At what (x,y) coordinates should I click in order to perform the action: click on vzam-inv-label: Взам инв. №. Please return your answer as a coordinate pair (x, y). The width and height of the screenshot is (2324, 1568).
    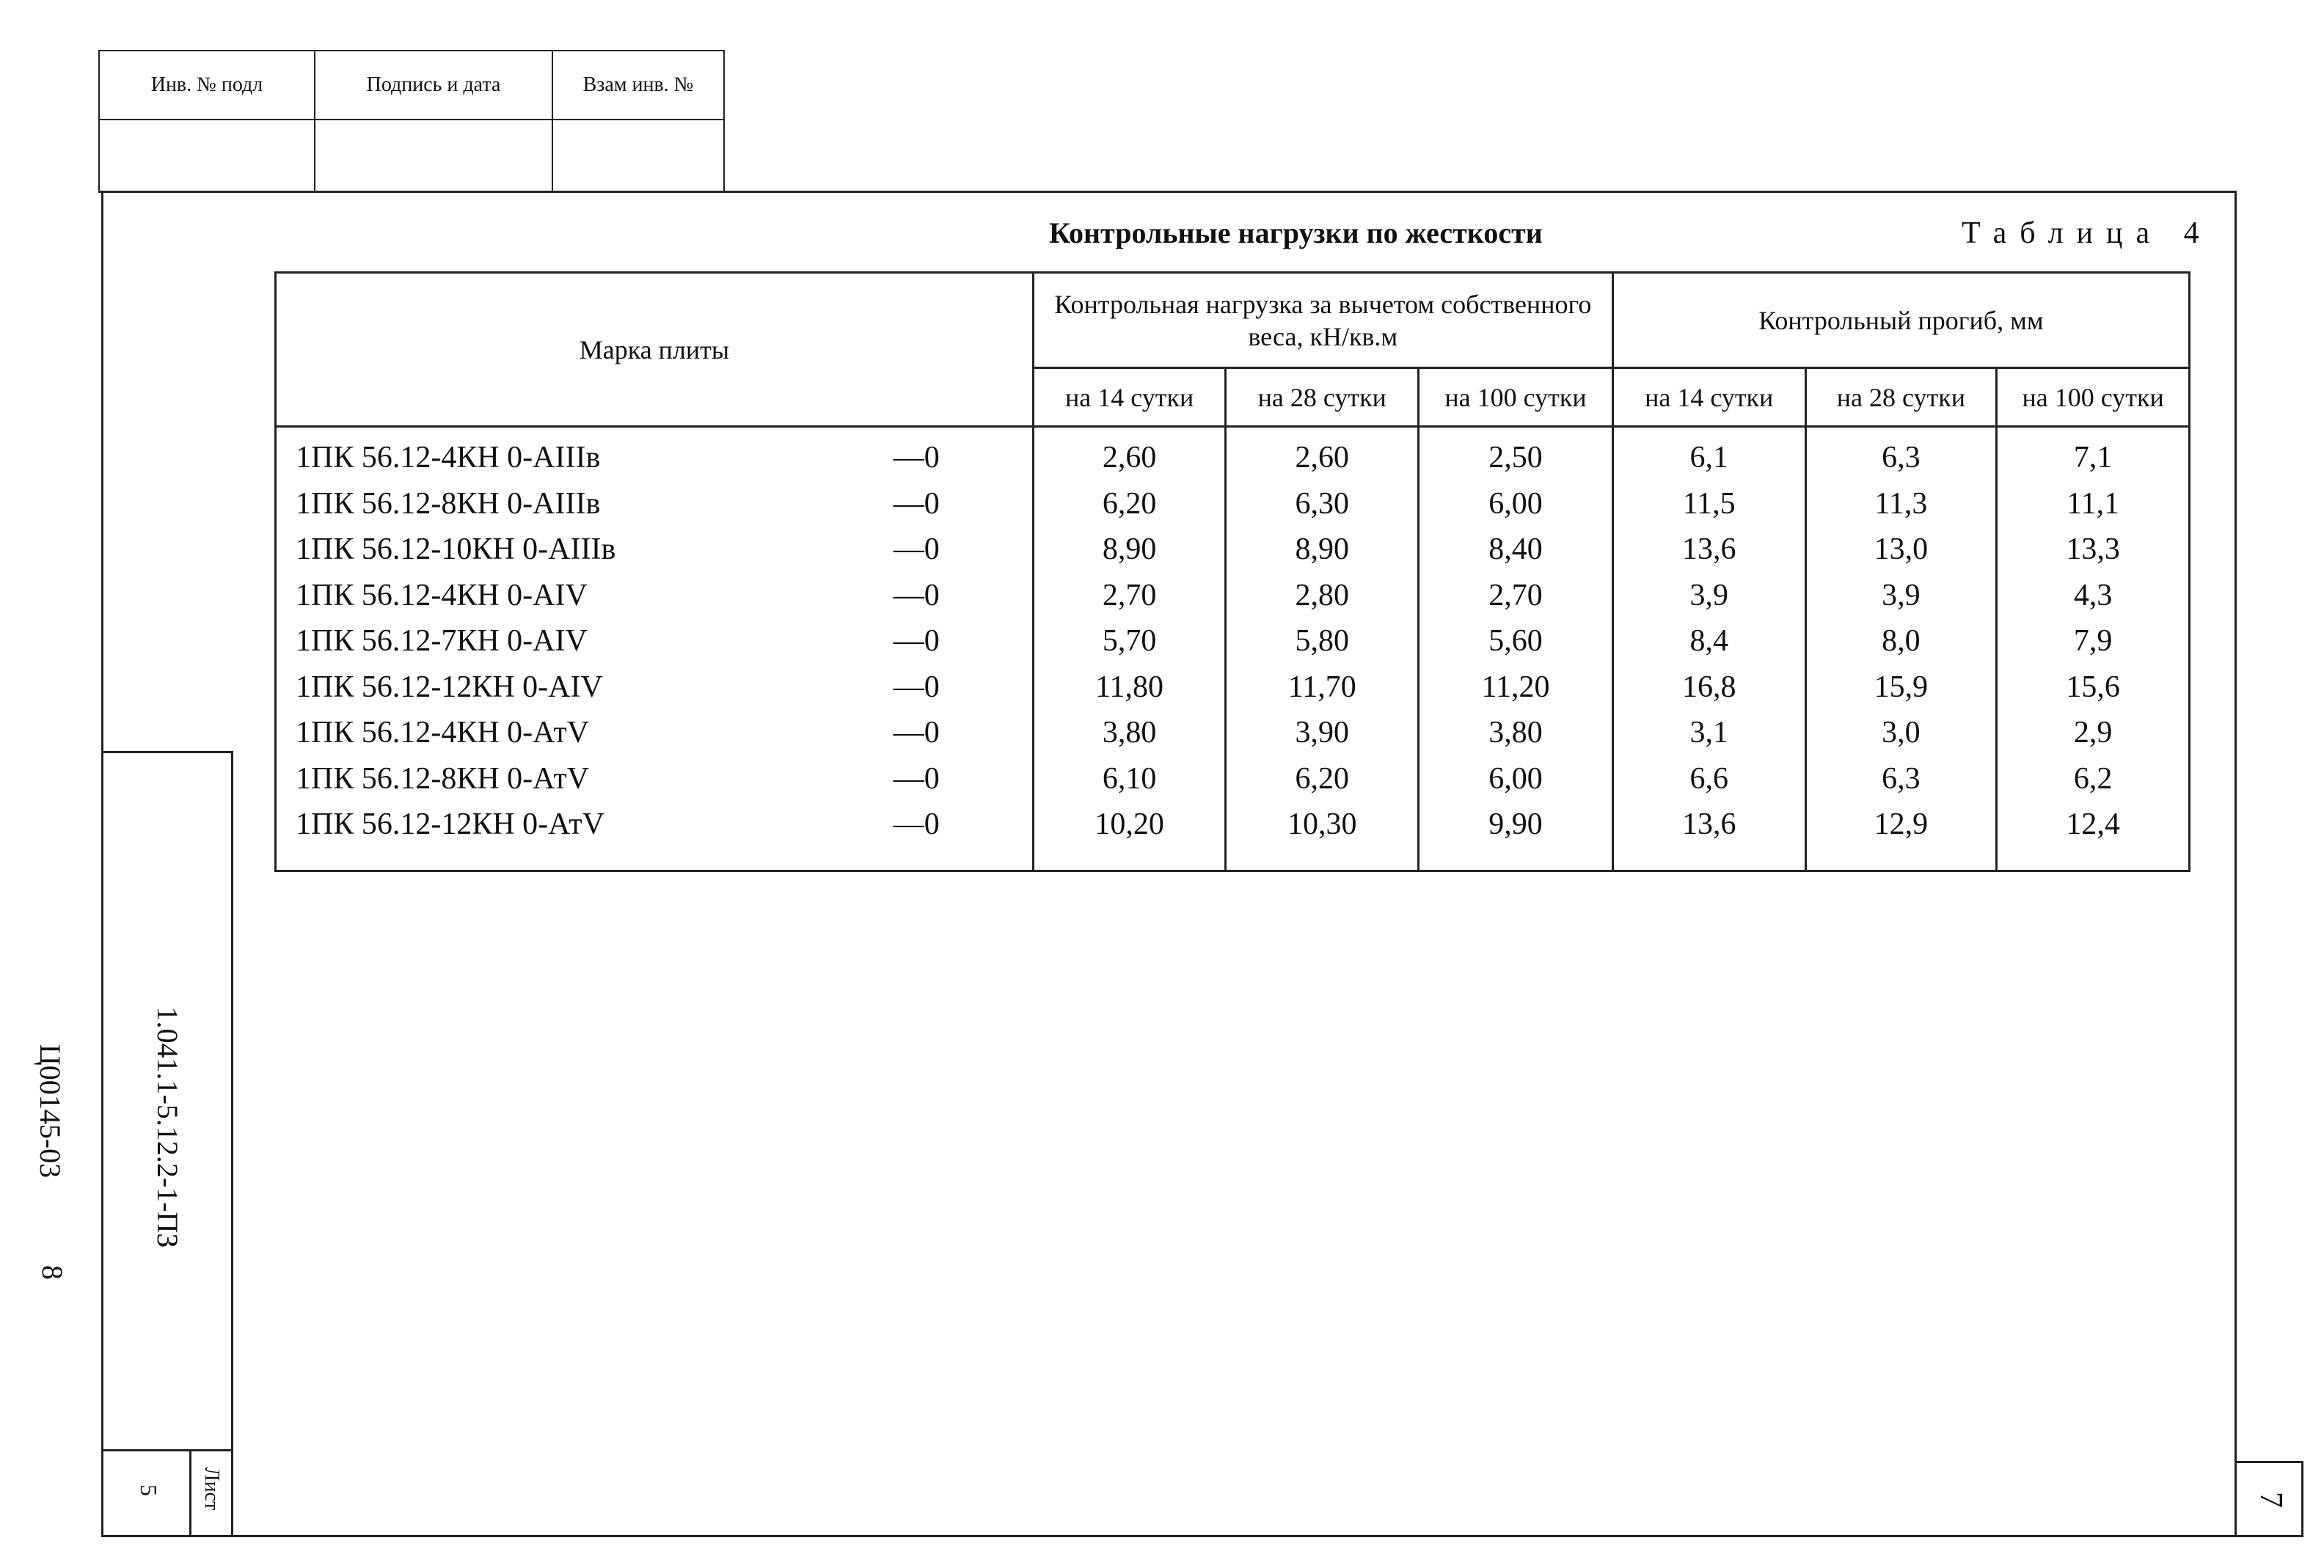
    Looking at the image, I should click on (638, 84).